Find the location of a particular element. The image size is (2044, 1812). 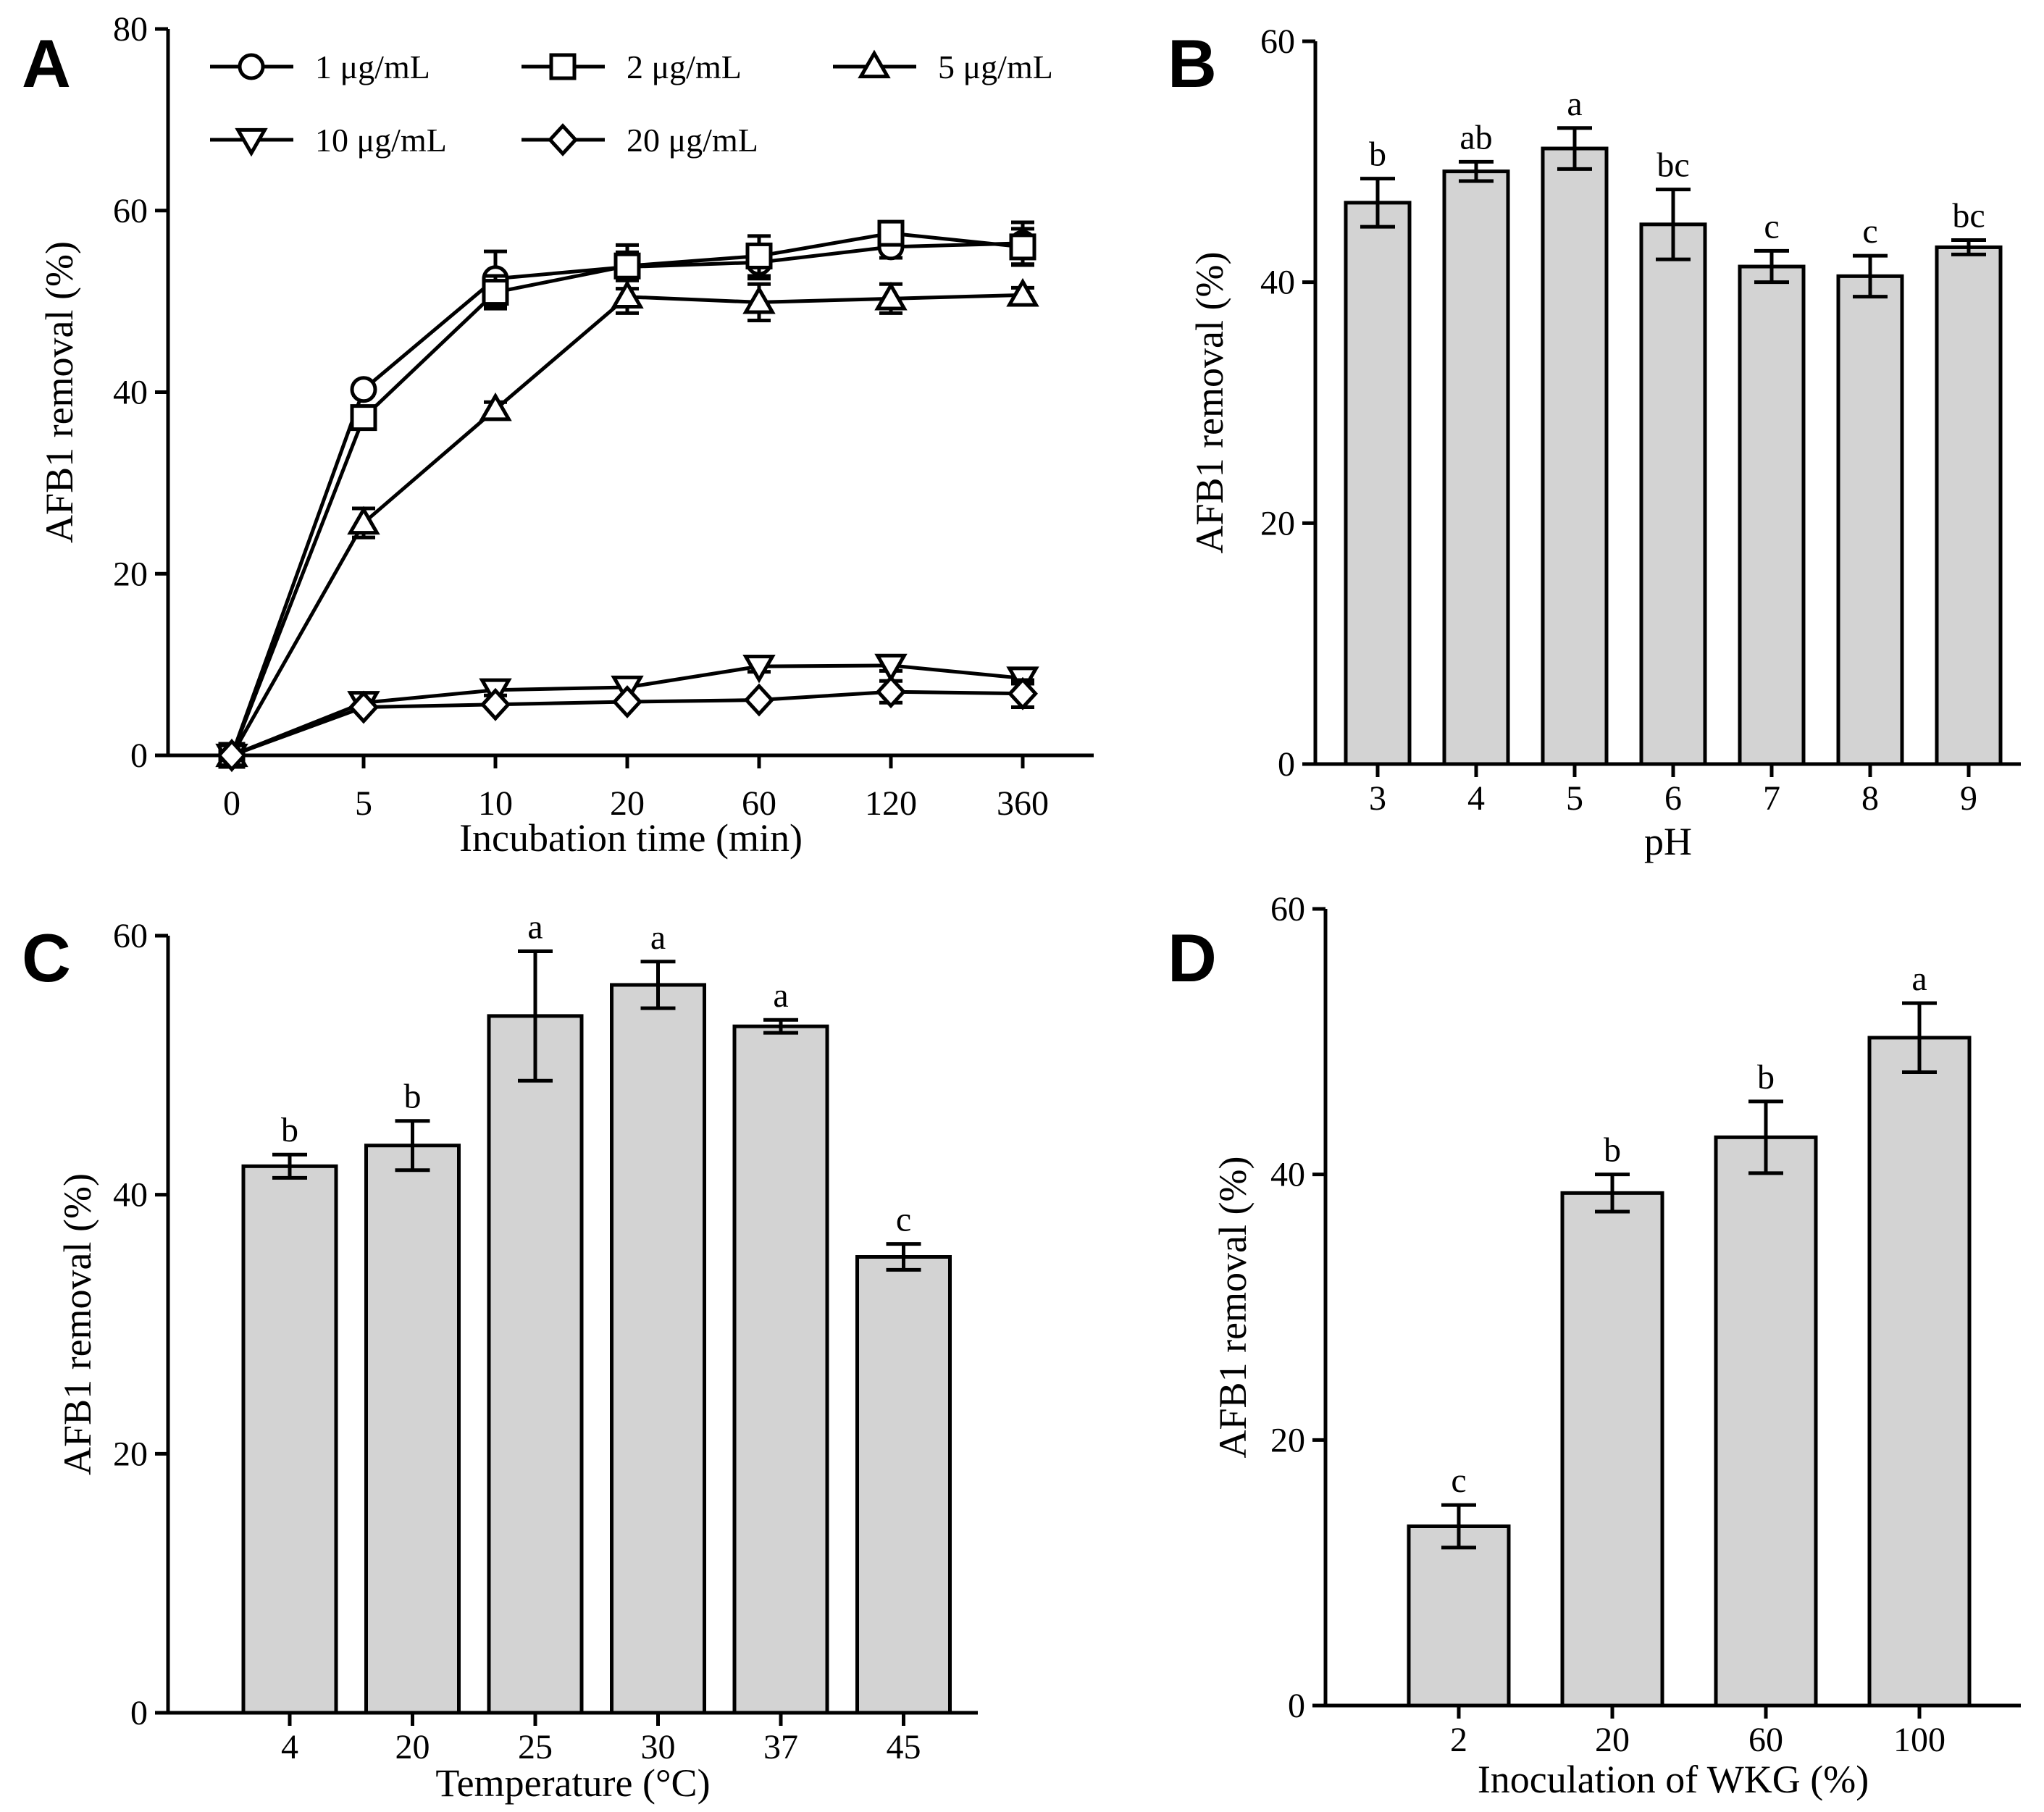

x-tick-label: 8 is located at coordinates (1870, 799).